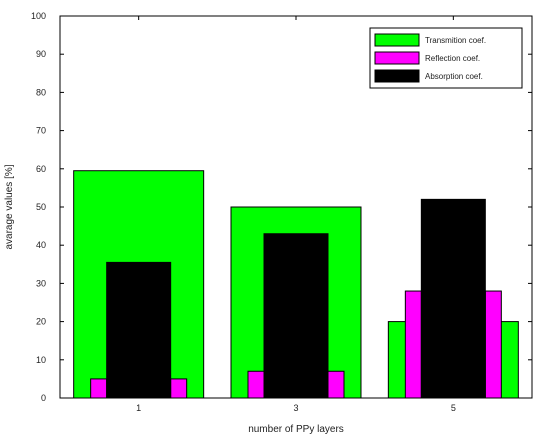 This screenshot has width=550, height=440. I want to click on y-tick-label: 0, so click(43, 398).